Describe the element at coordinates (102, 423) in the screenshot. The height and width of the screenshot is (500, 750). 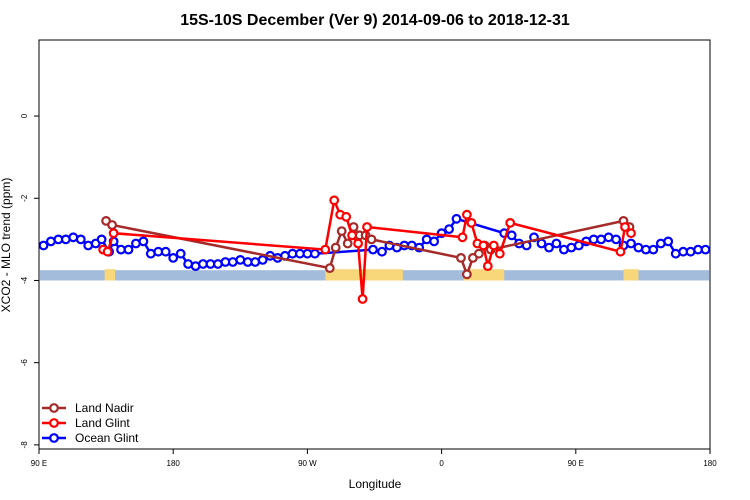
I see `legend-label: Land Glint` at that location.